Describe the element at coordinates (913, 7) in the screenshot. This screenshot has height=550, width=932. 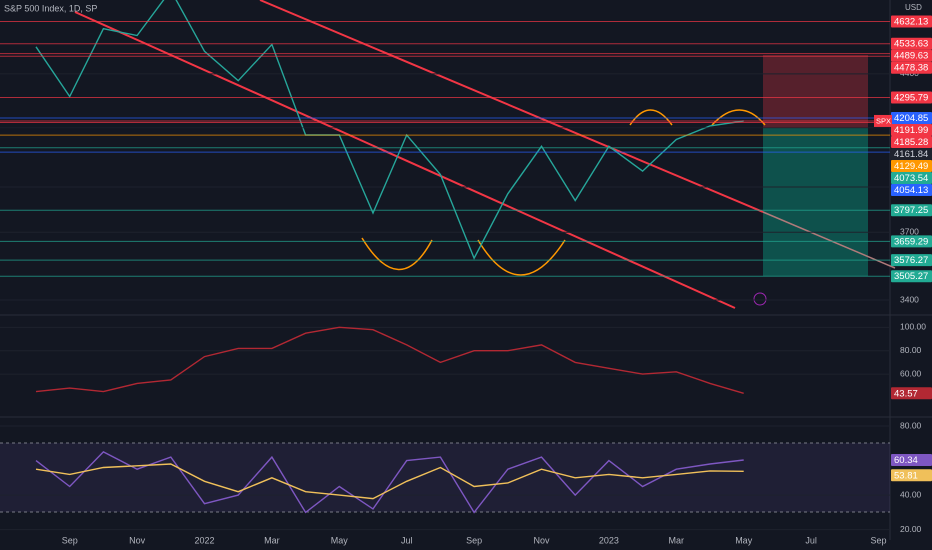
I see `currency: USD` at that location.